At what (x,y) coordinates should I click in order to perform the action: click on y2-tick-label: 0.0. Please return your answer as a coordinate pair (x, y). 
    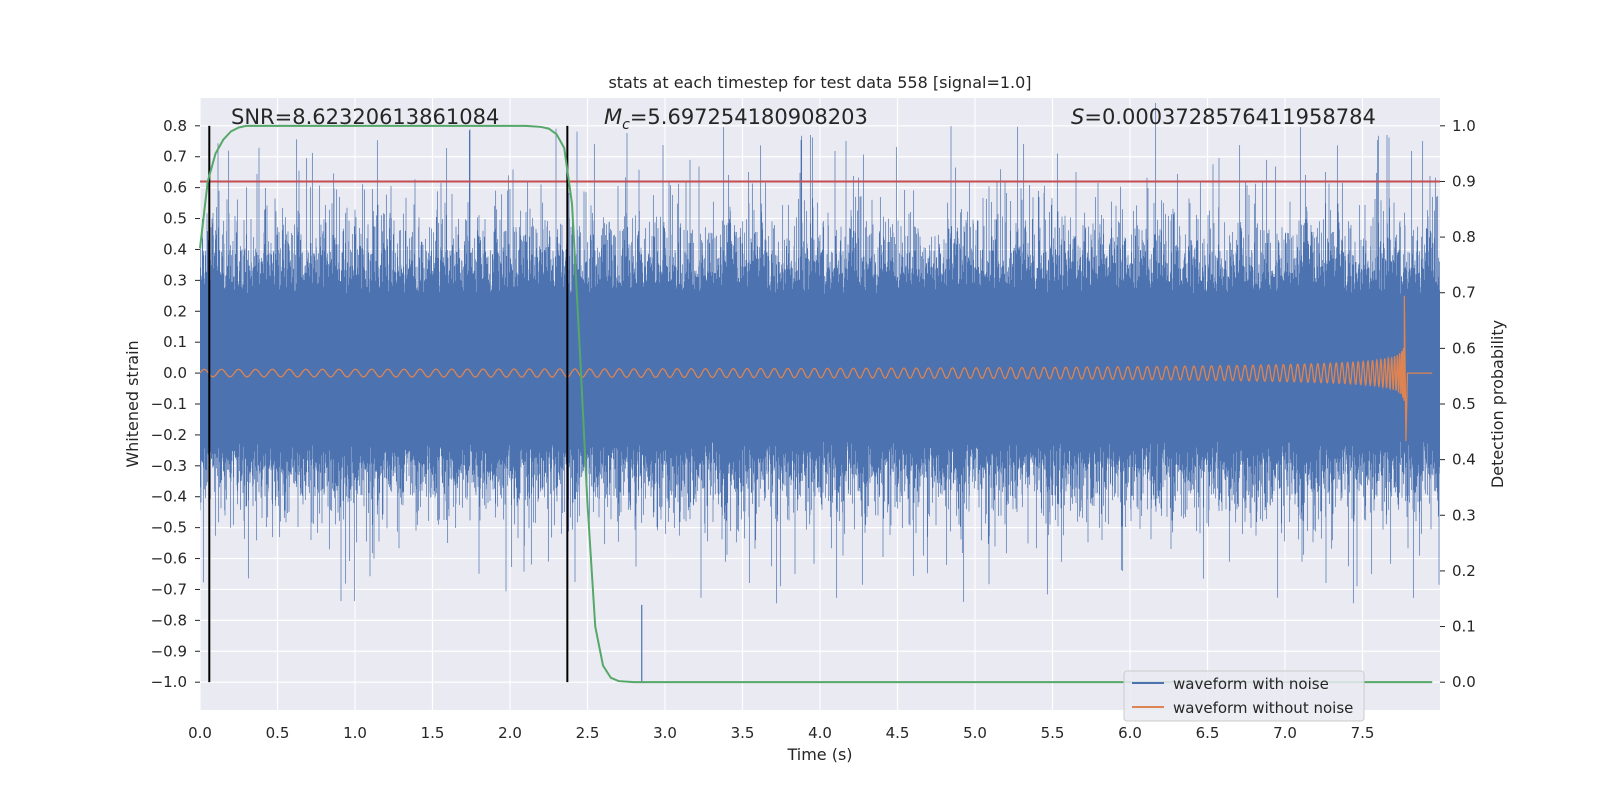
    Looking at the image, I should click on (1464, 682).